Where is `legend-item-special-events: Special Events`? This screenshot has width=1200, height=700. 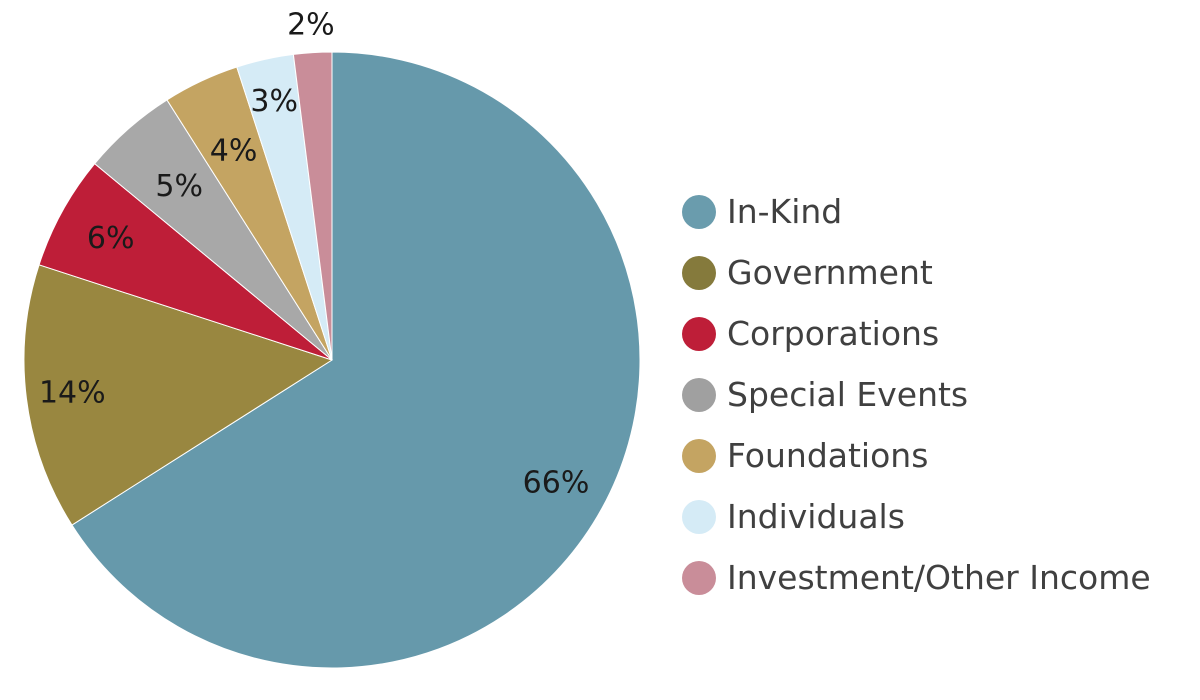
legend-item-special-events: Special Events is located at coordinates (916, 394).